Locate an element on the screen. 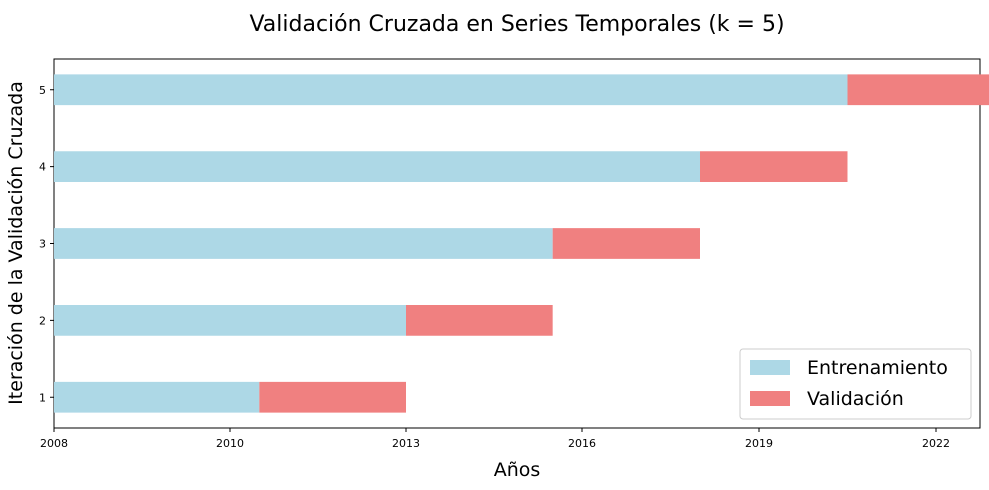 This screenshot has height=490, width=989. legend: Entrenamiento Validación is located at coordinates (855, 384).